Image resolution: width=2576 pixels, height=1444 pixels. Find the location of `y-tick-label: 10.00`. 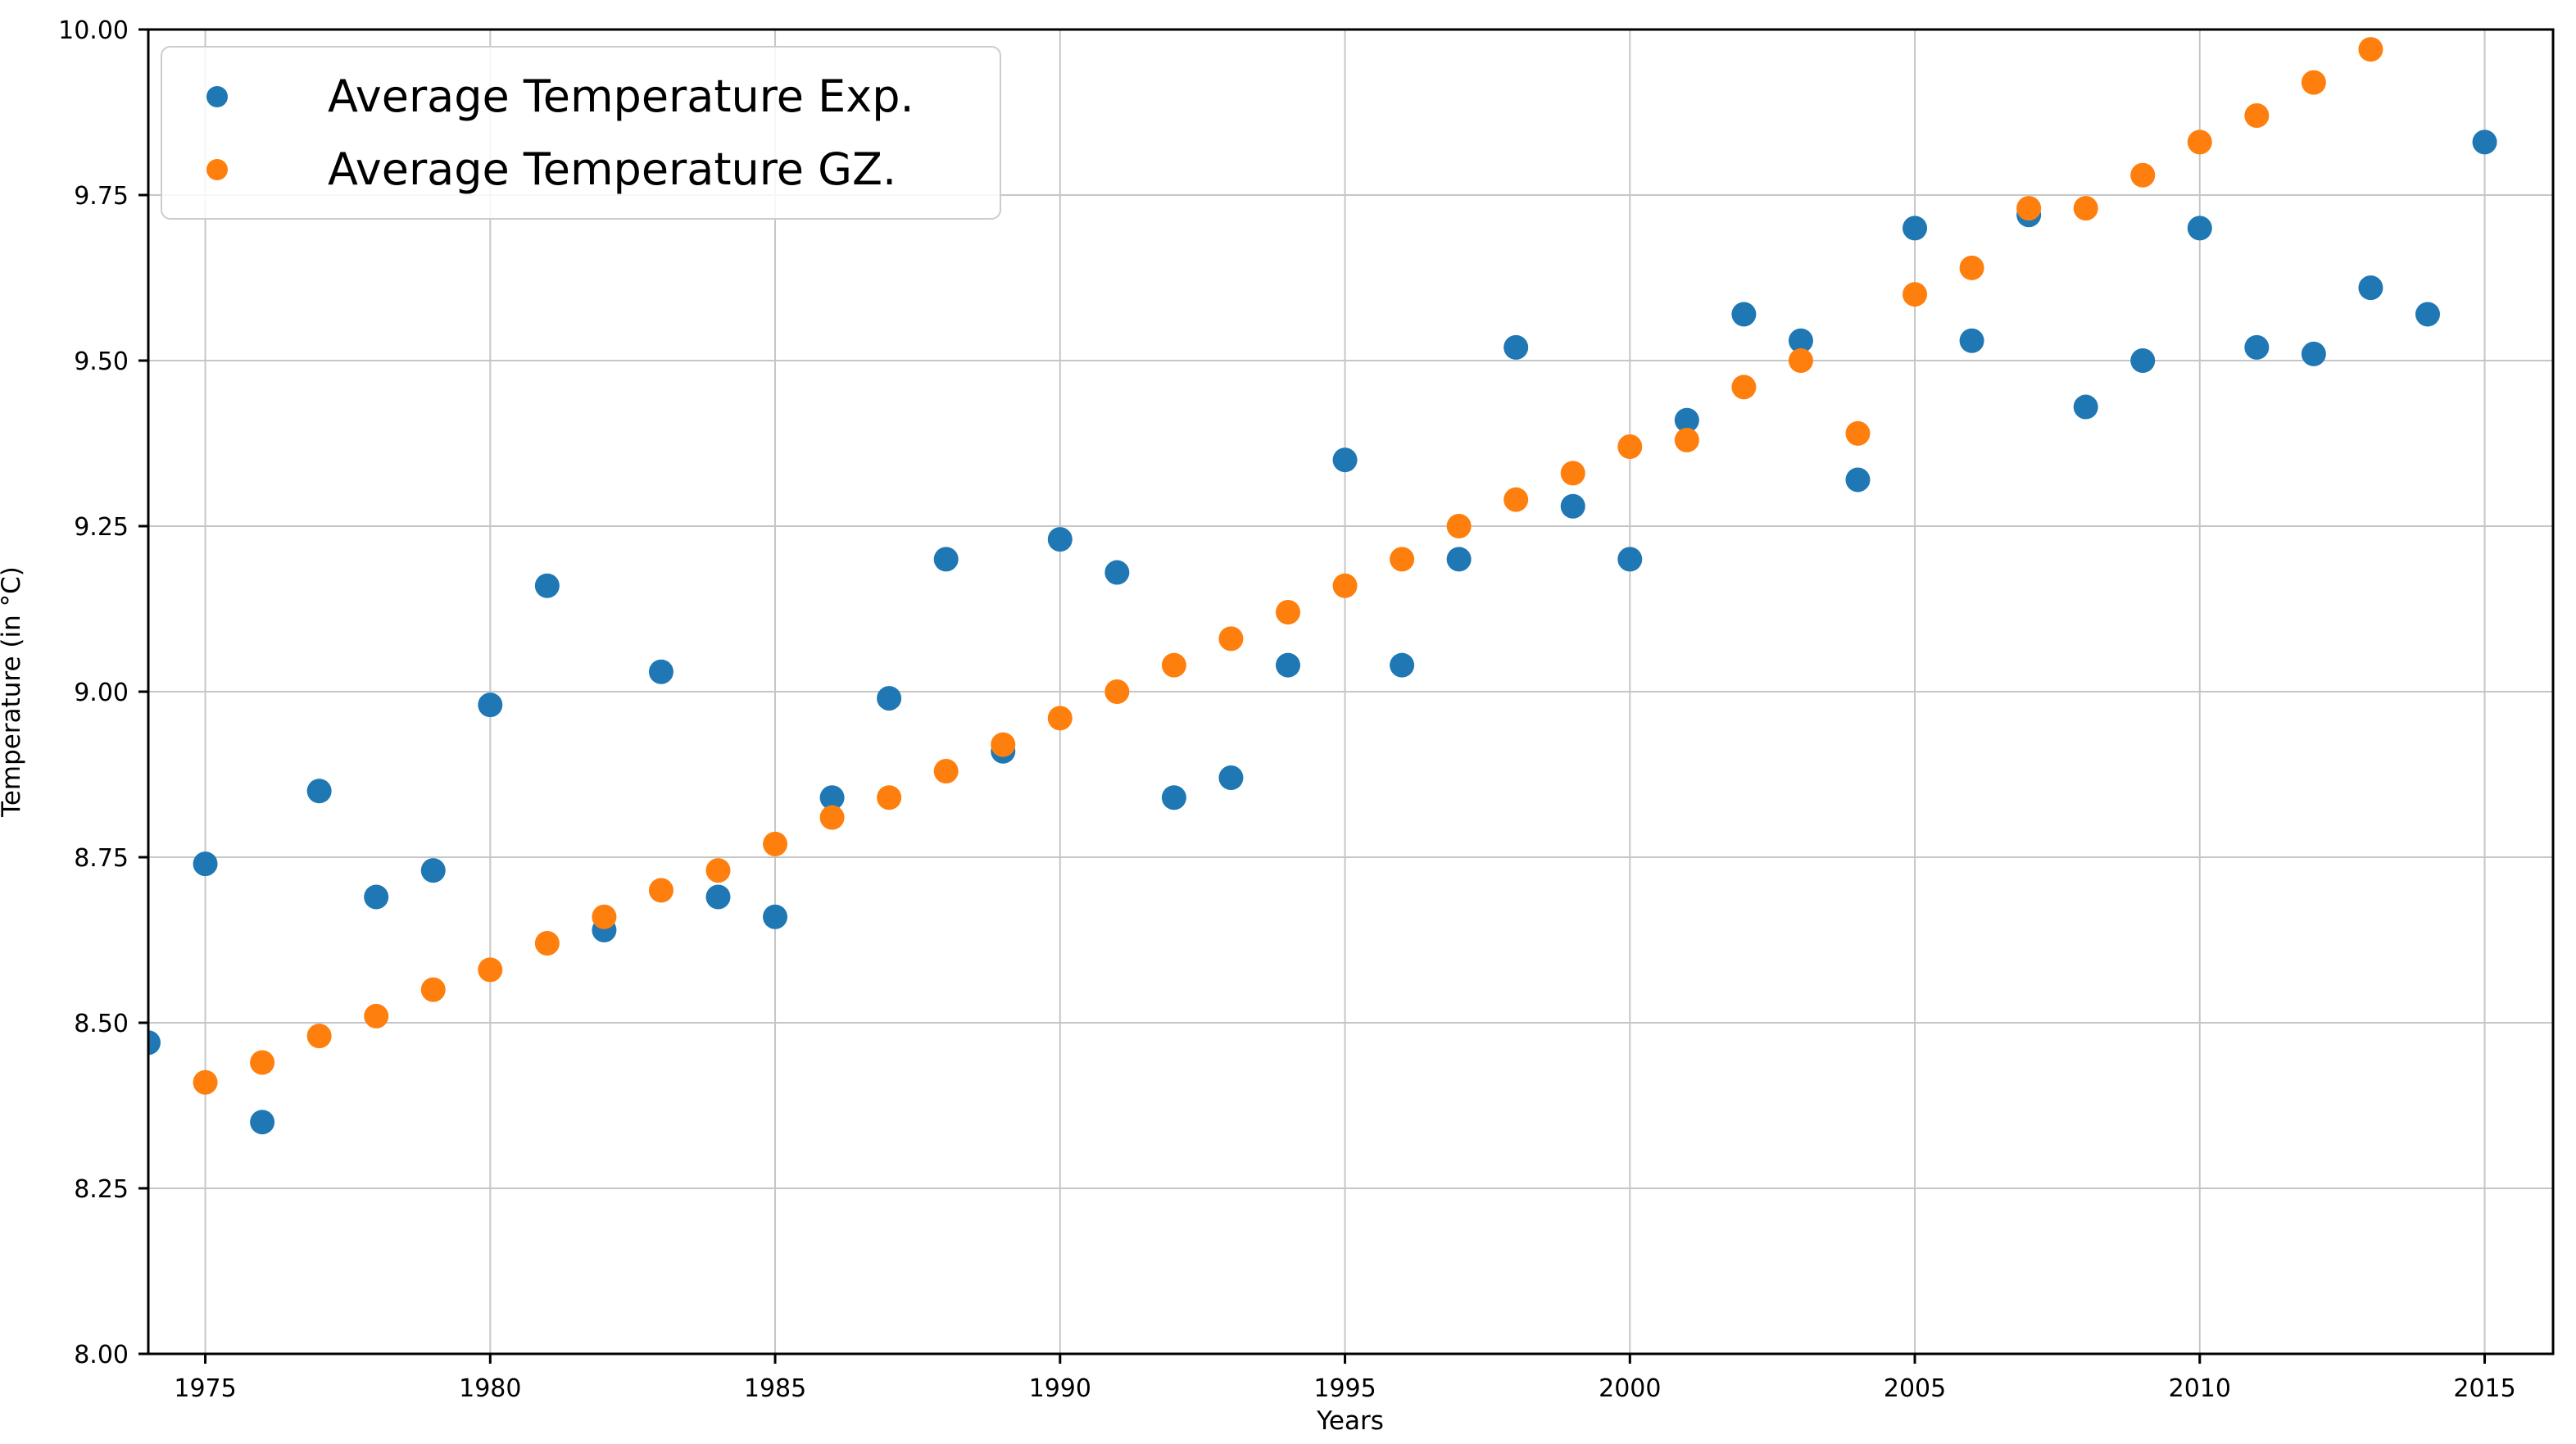

y-tick-label: 10.00 is located at coordinates (93, 30).